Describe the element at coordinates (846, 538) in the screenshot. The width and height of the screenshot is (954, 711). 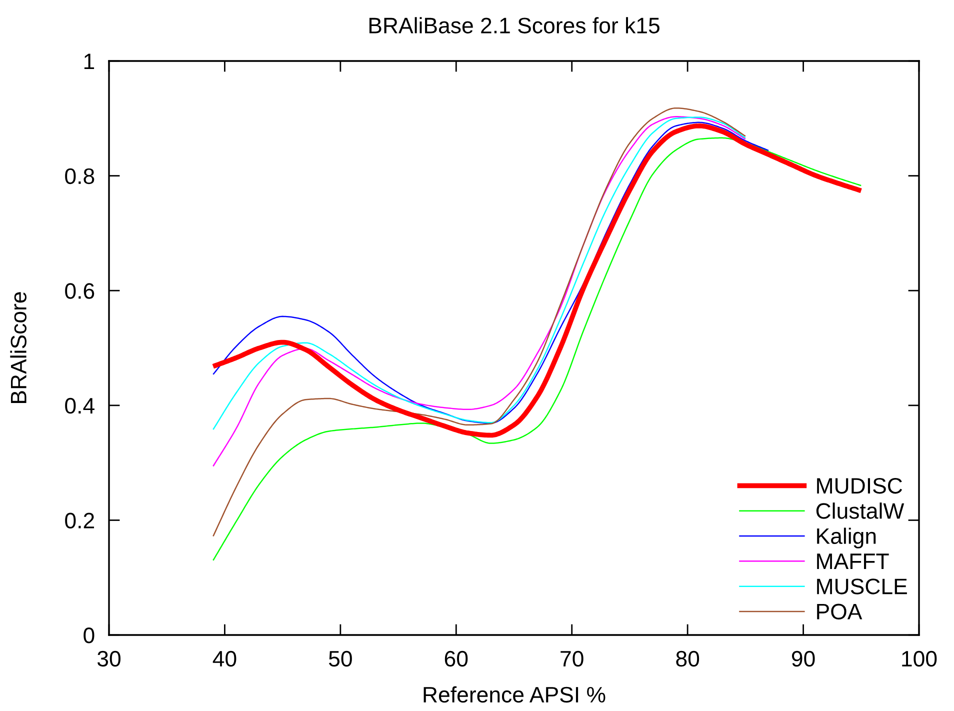
I see `legend-label: Kalign` at that location.